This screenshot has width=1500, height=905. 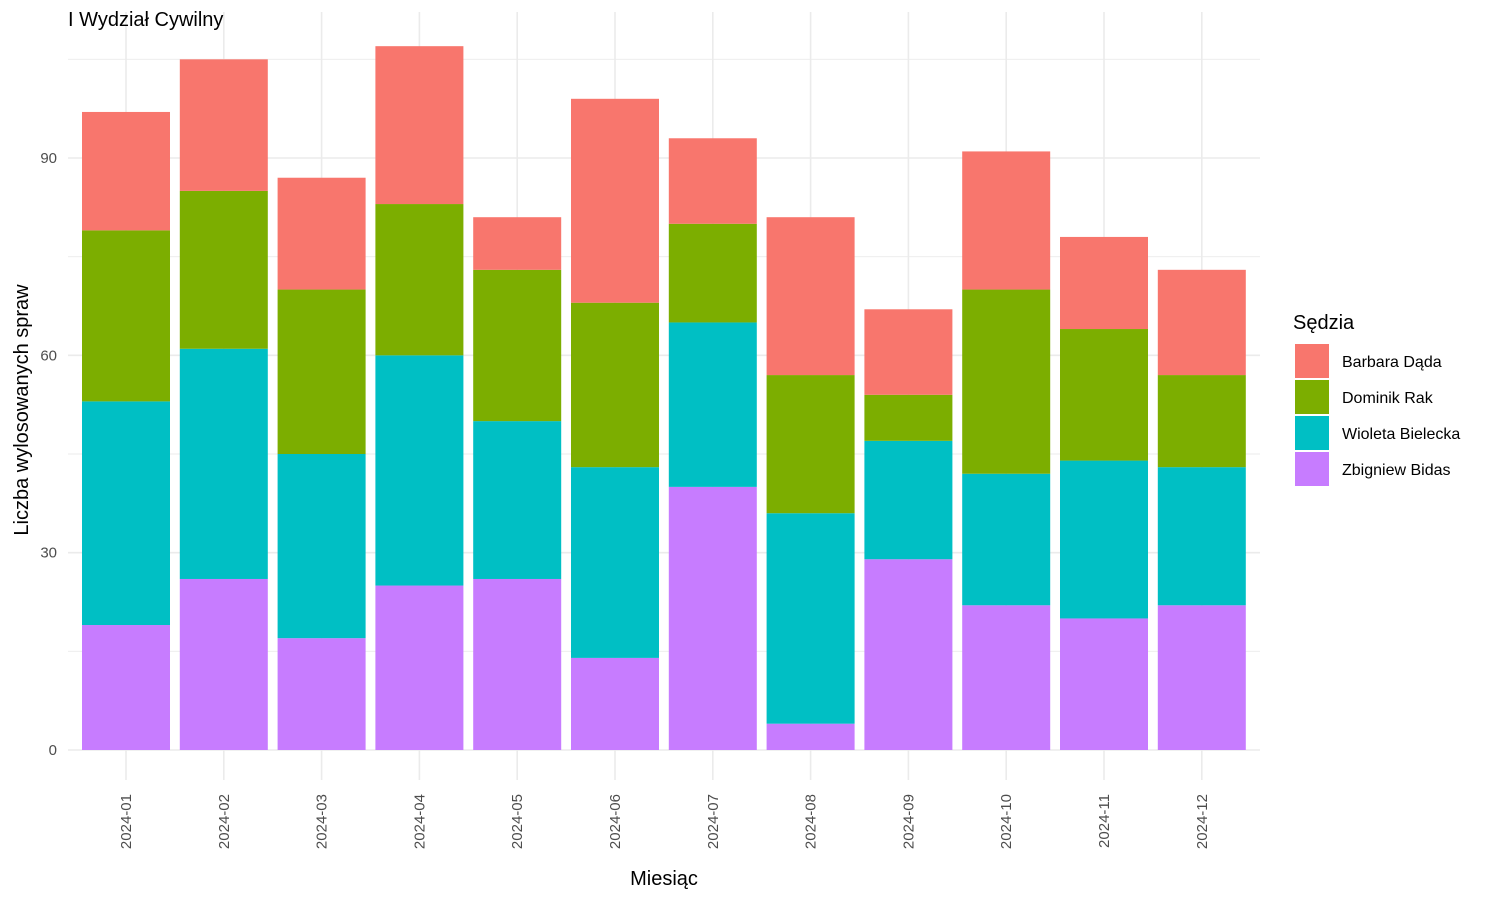 What do you see at coordinates (1401, 434) in the screenshot?
I see `legend-label: Wioleta Bielecka` at bounding box center [1401, 434].